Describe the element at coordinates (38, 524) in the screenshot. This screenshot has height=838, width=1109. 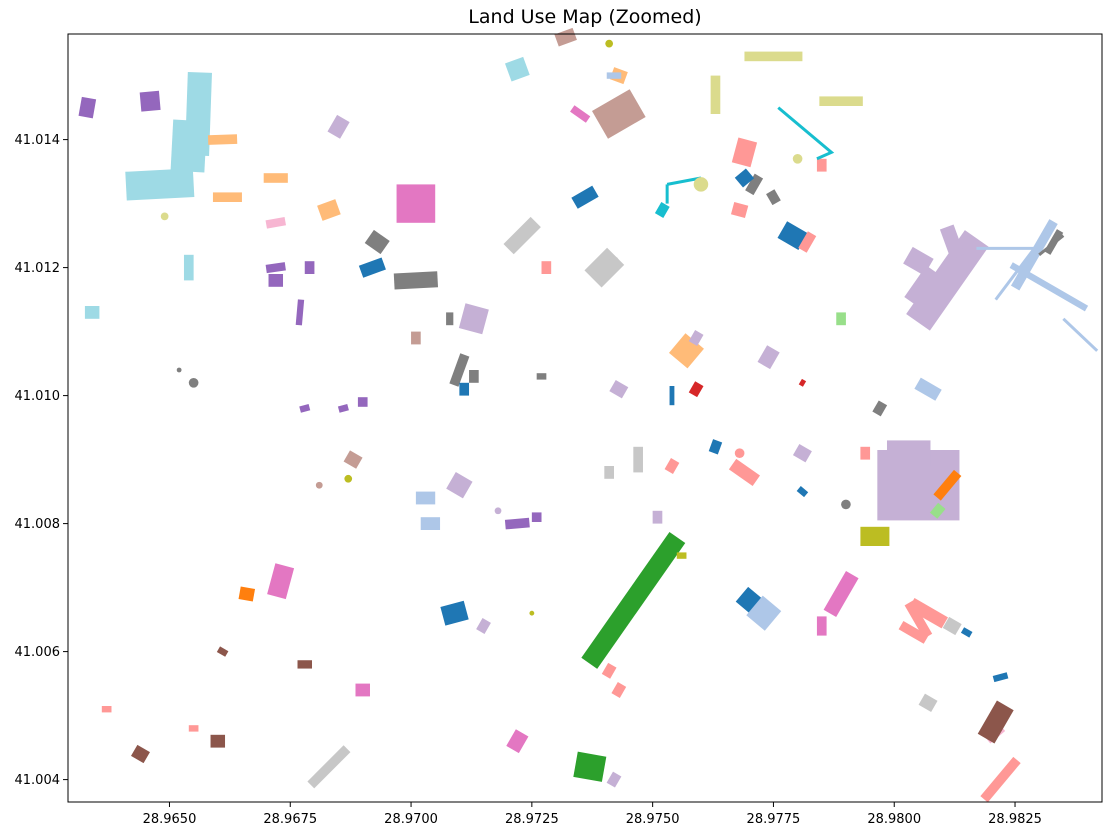
I see `y-tick-label: 41.008` at that location.